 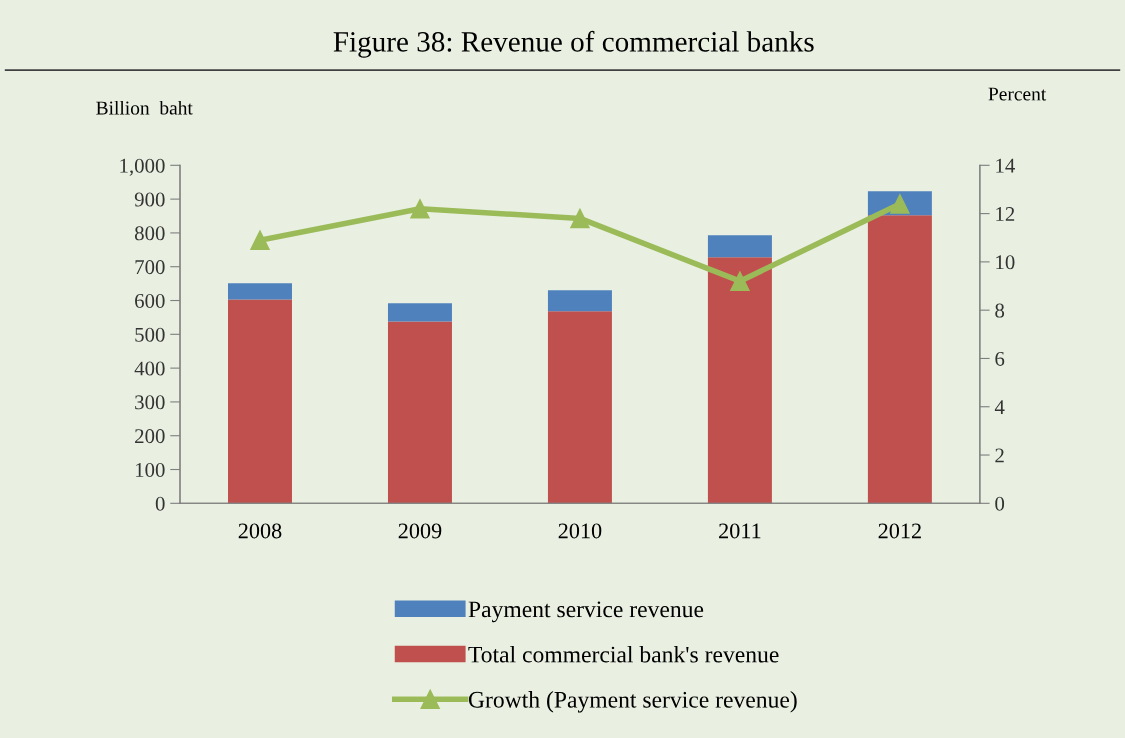 What do you see at coordinates (144, 107) in the screenshot?
I see `y-axis-title: Billion baht` at bounding box center [144, 107].